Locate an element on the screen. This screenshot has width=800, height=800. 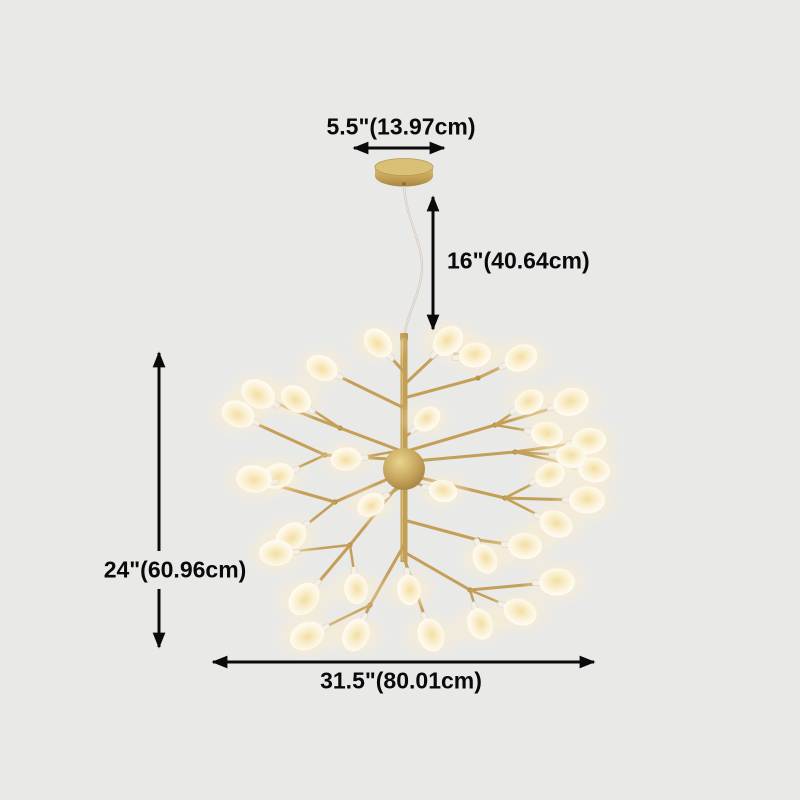
hanging-cord is located at coordinates (413, 264).